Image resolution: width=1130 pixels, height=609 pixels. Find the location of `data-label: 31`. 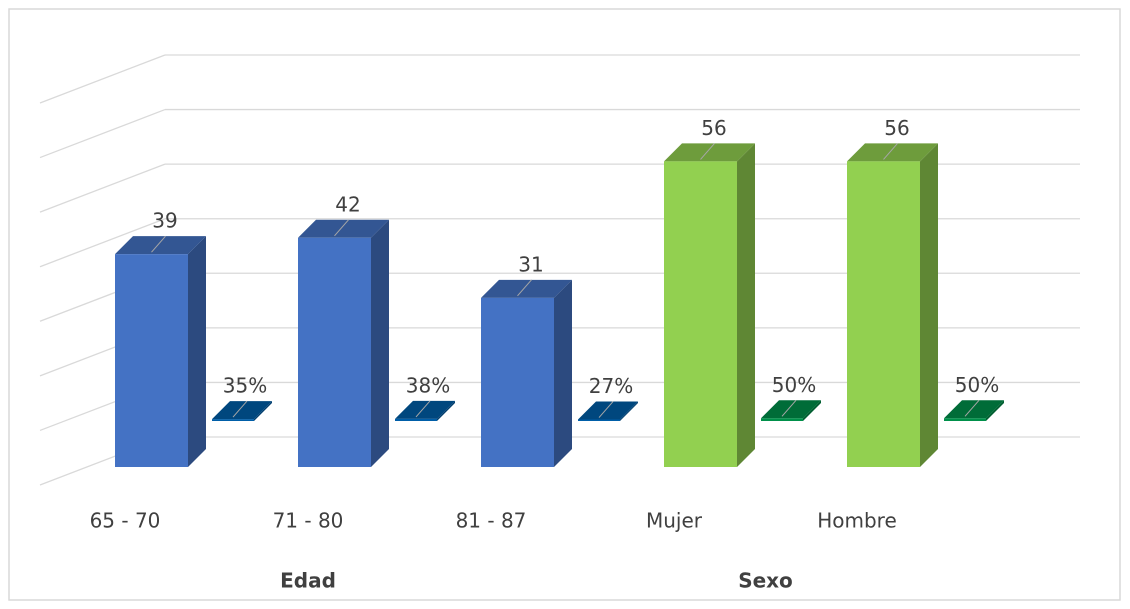

data-label: 31 is located at coordinates (530, 264).